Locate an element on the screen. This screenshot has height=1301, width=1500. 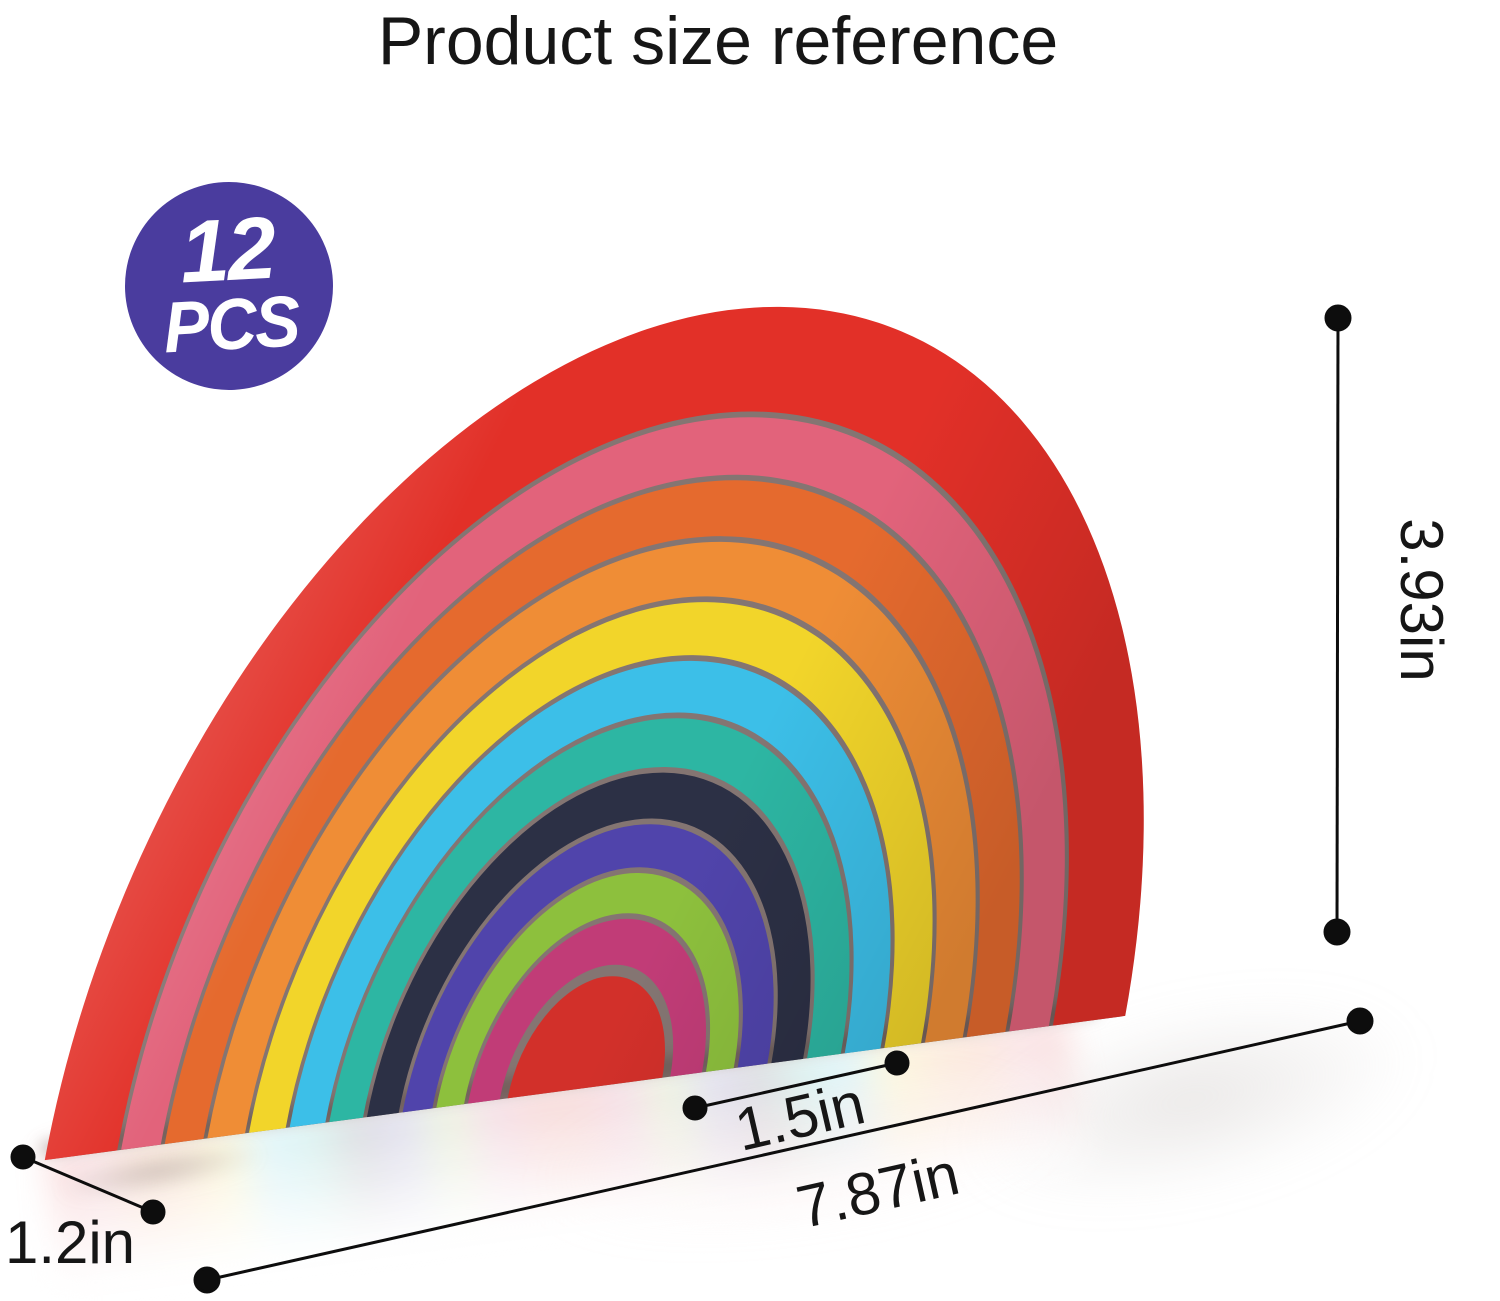
badge-unit: PCS is located at coordinates (231, 325).